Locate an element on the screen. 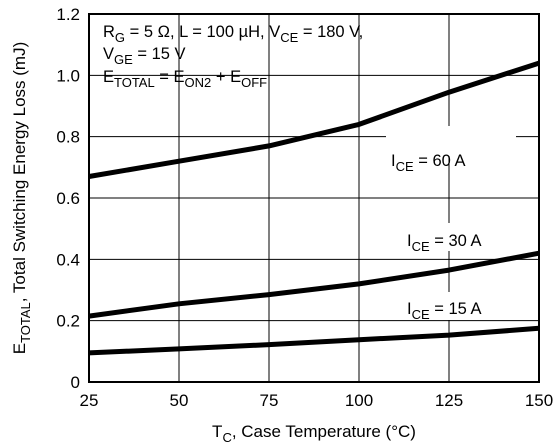 This screenshot has width=557, height=448. x-tick-labels: 25 50 75 100 125 150 is located at coordinates (317, 400).